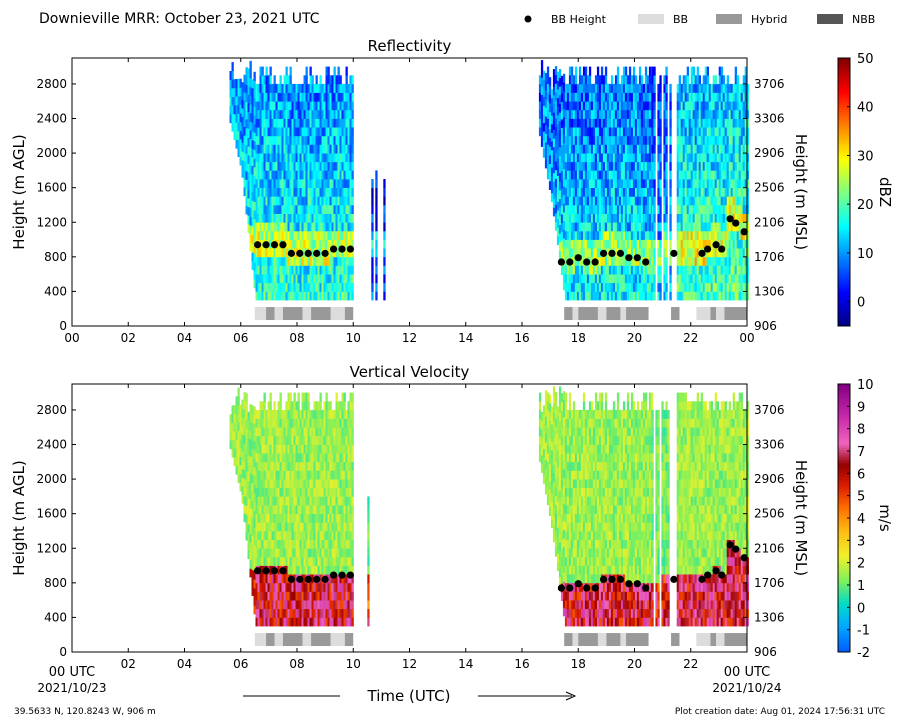 The height and width of the screenshot is (725, 900). What do you see at coordinates (561, 262) in the screenshot?
I see `bb-height-point` at bounding box center [561, 262].